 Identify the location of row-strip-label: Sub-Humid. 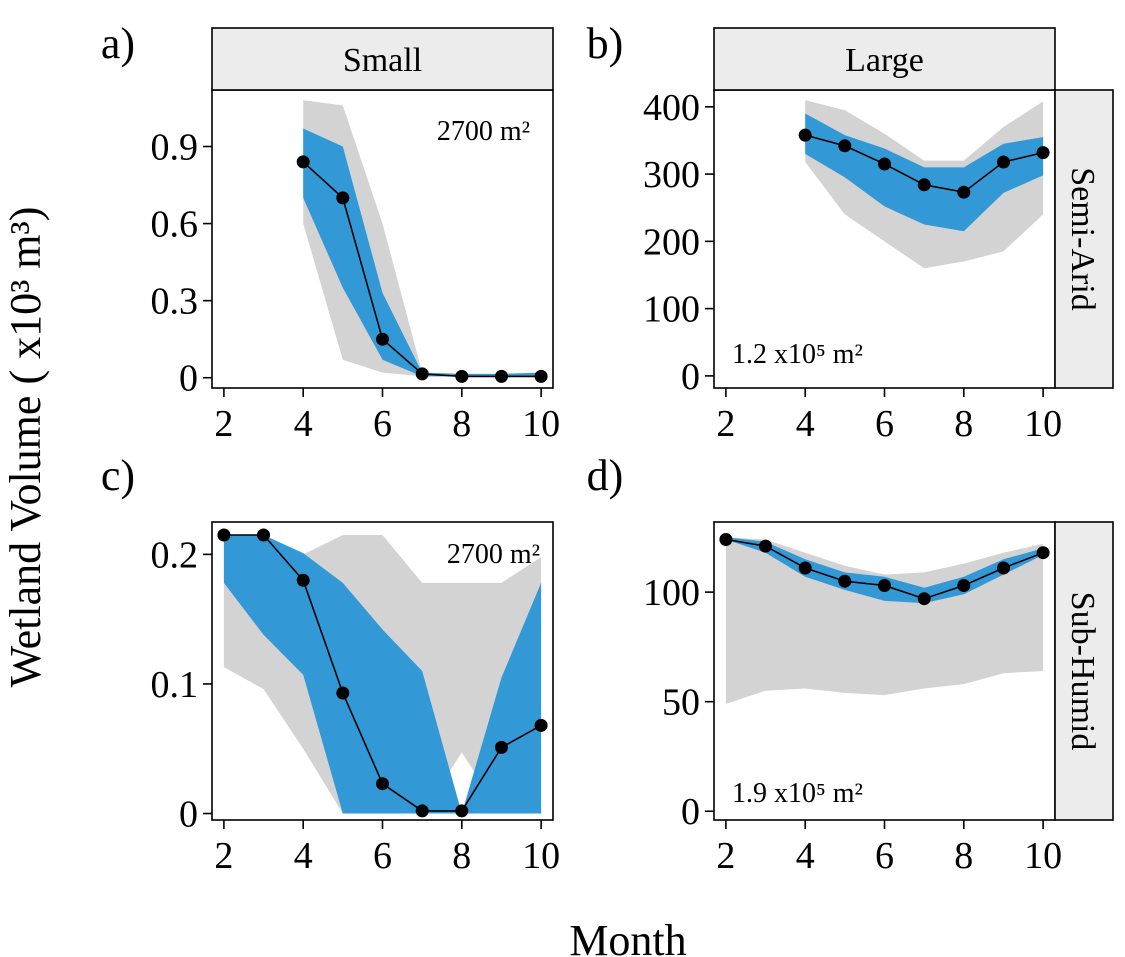
(1082, 671).